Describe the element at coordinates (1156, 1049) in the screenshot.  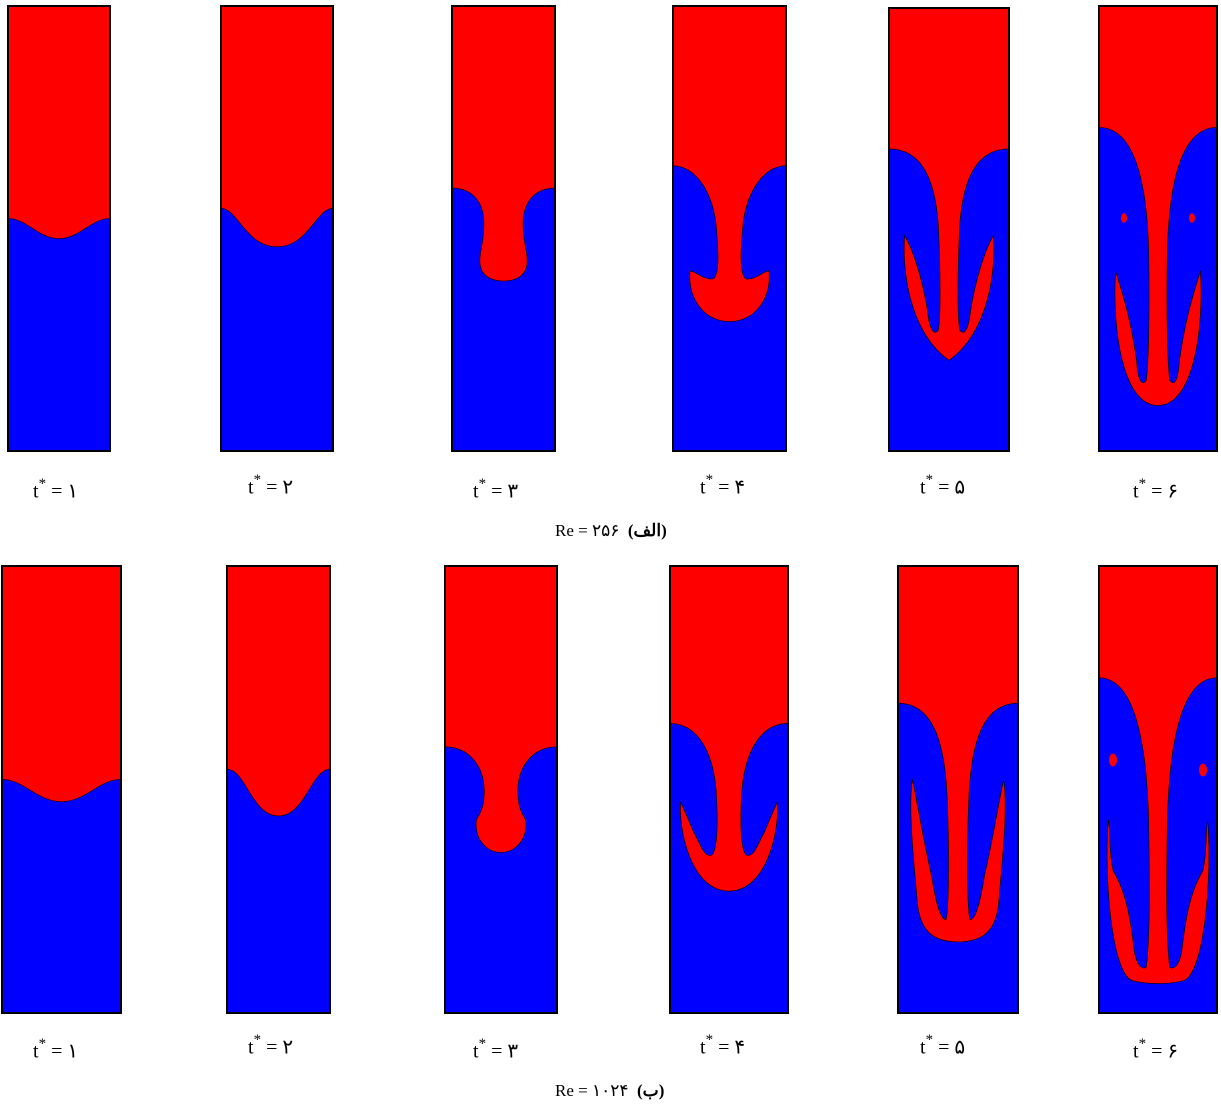
I see `time-label-b-6: t* = ۶` at that location.